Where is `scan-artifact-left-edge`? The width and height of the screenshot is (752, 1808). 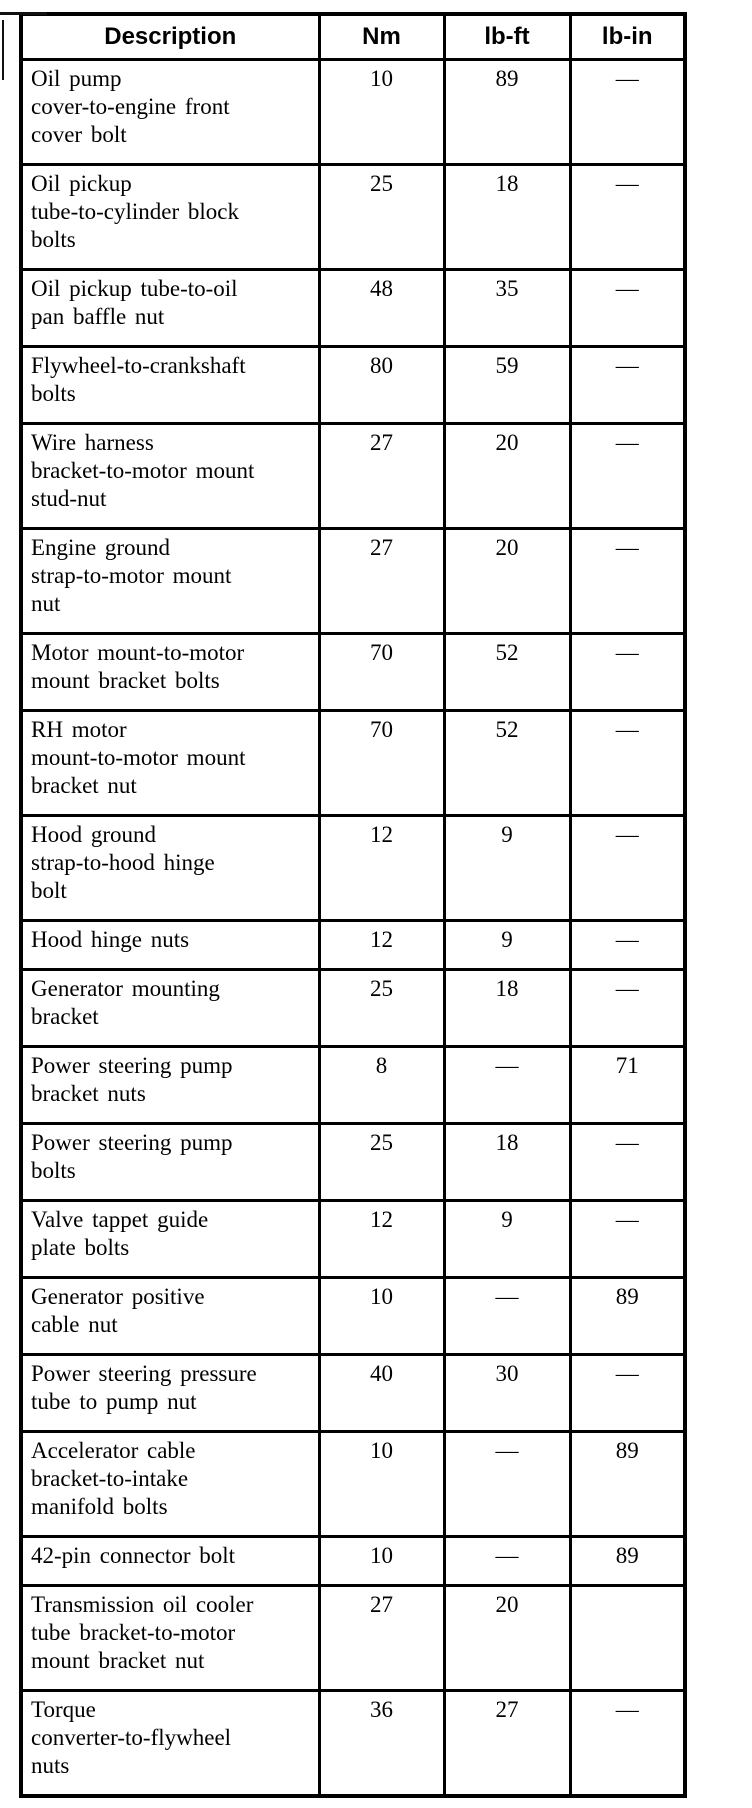
scan-artifact-left-edge is located at coordinates (3, 50).